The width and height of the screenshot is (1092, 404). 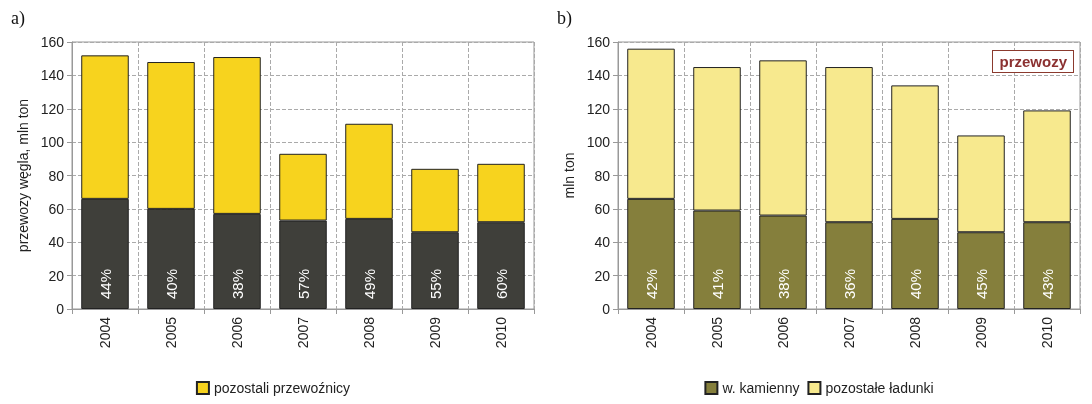 I want to click on annotation: 60%, so click(x=501, y=283).